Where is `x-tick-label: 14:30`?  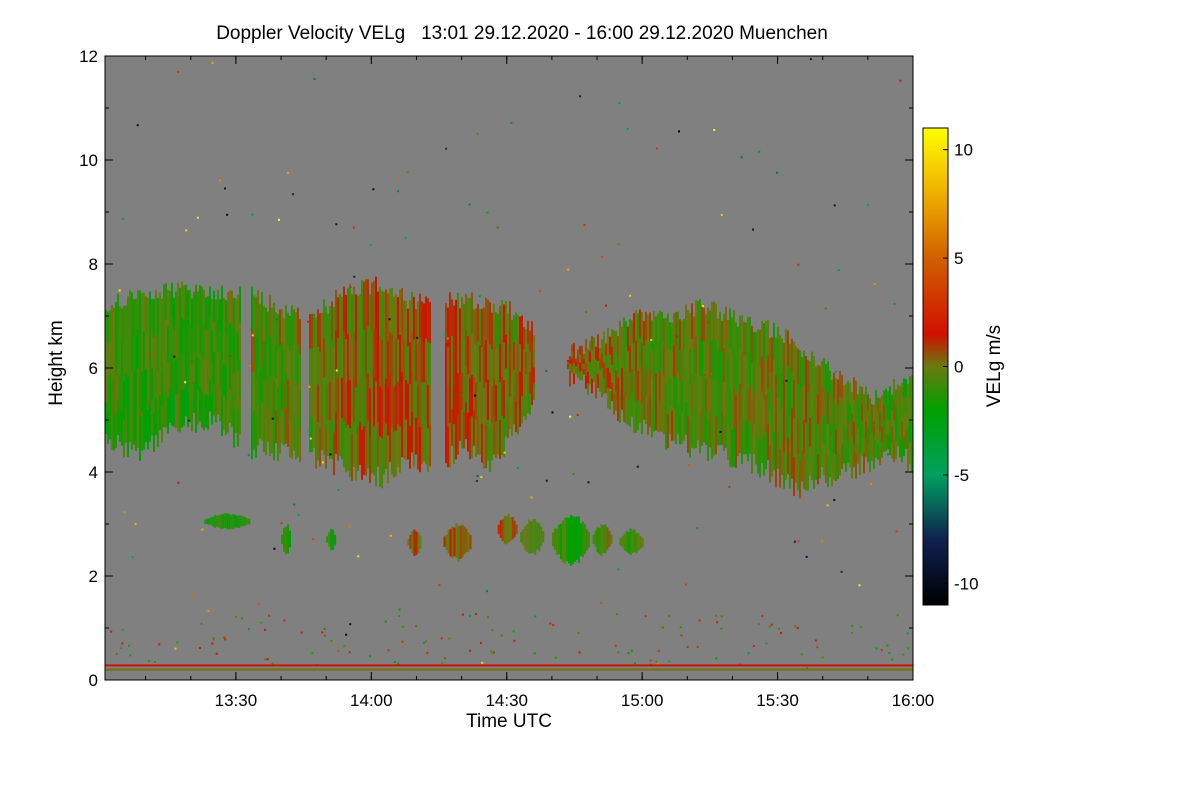
x-tick-label: 14:30 is located at coordinates (506, 700).